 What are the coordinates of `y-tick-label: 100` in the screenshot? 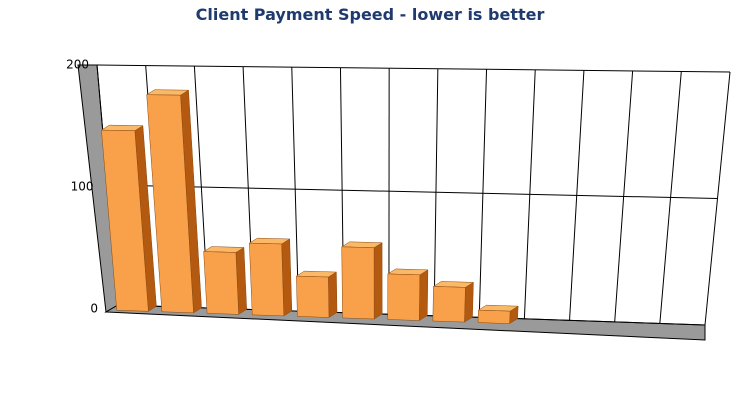 It's located at (82, 187).